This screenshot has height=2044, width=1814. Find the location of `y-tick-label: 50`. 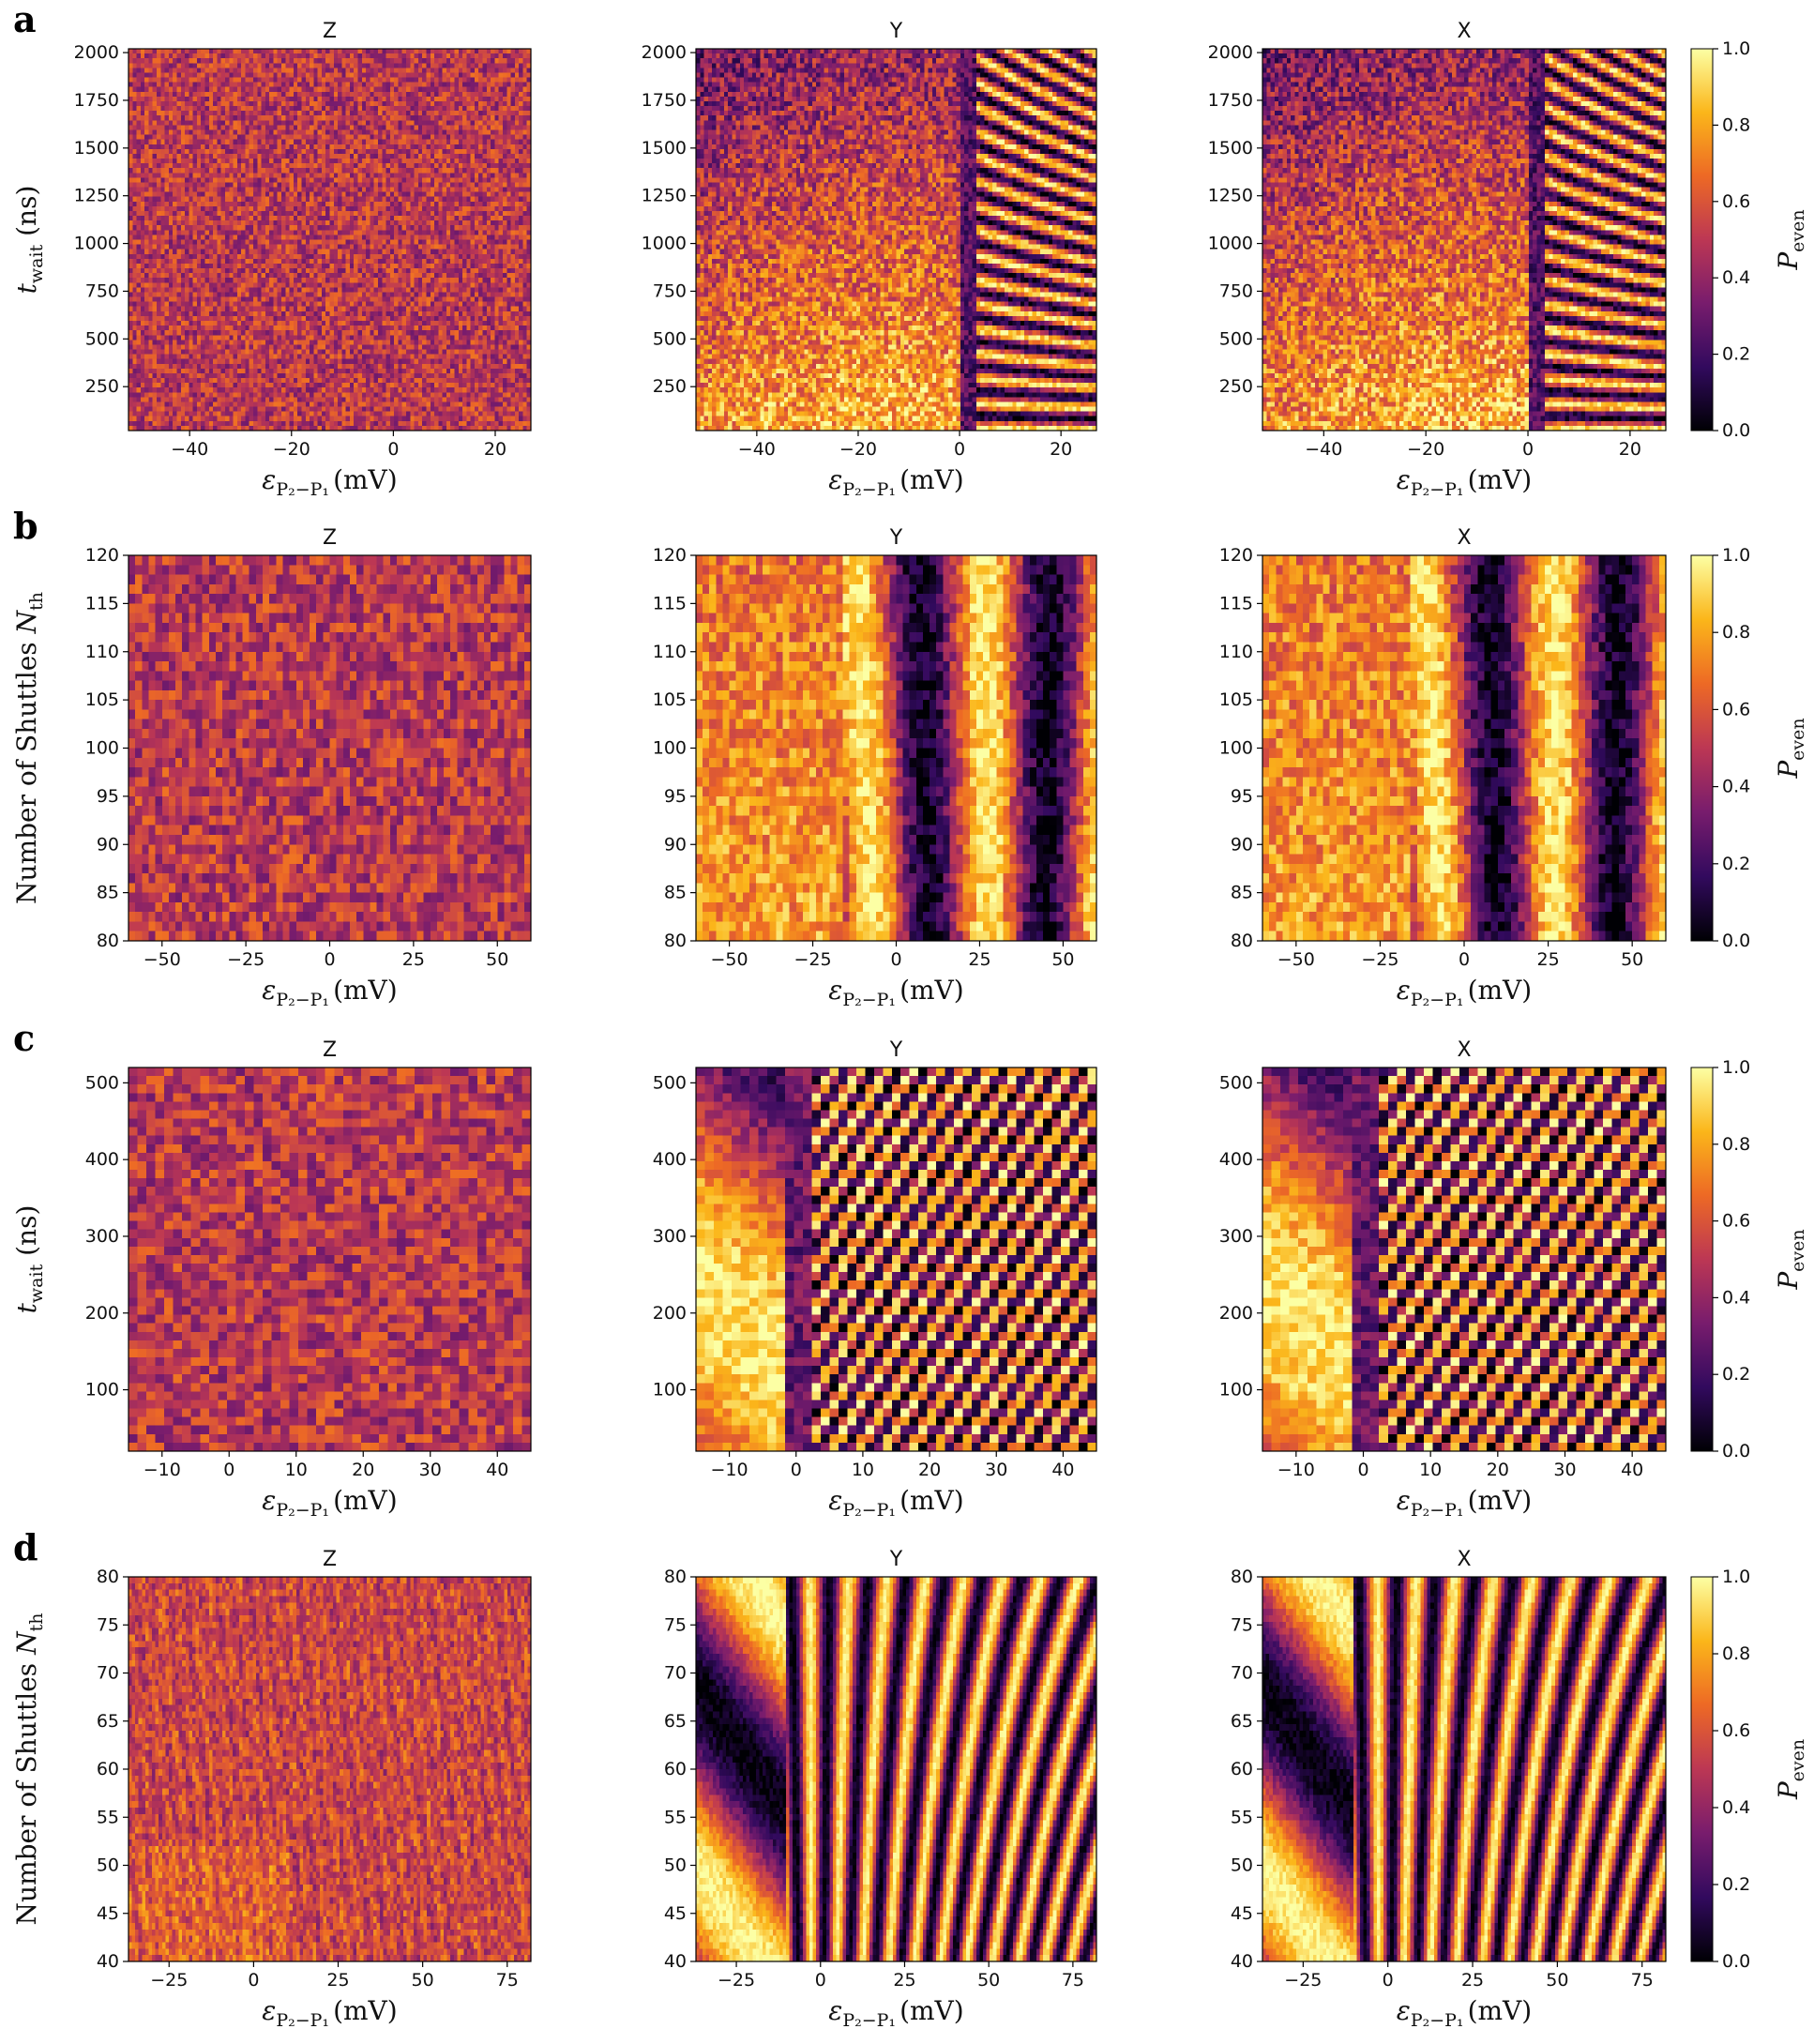

y-tick-label: 50 is located at coordinates (675, 1865).